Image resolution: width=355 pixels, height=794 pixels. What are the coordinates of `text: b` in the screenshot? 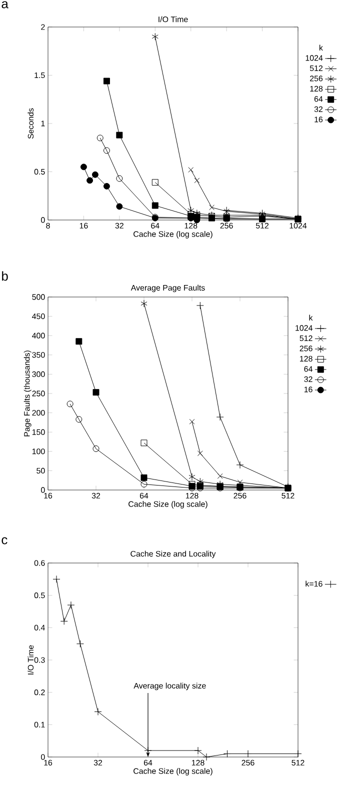 It's located at (5, 276).